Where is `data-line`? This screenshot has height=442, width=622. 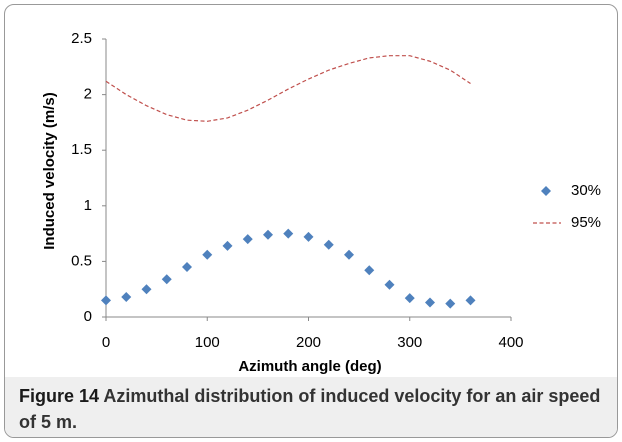
data-line is located at coordinates (288, 88).